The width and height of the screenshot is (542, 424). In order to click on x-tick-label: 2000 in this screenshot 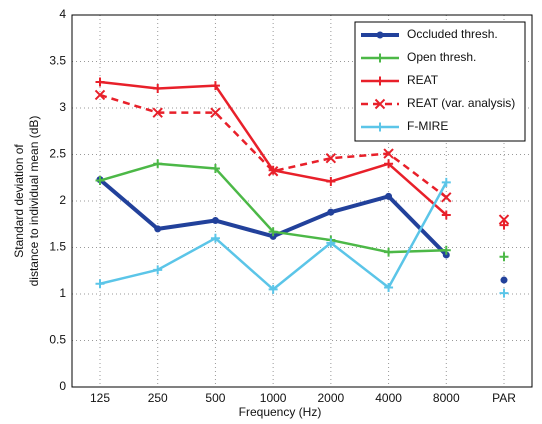, I will do `click(331, 398)`.